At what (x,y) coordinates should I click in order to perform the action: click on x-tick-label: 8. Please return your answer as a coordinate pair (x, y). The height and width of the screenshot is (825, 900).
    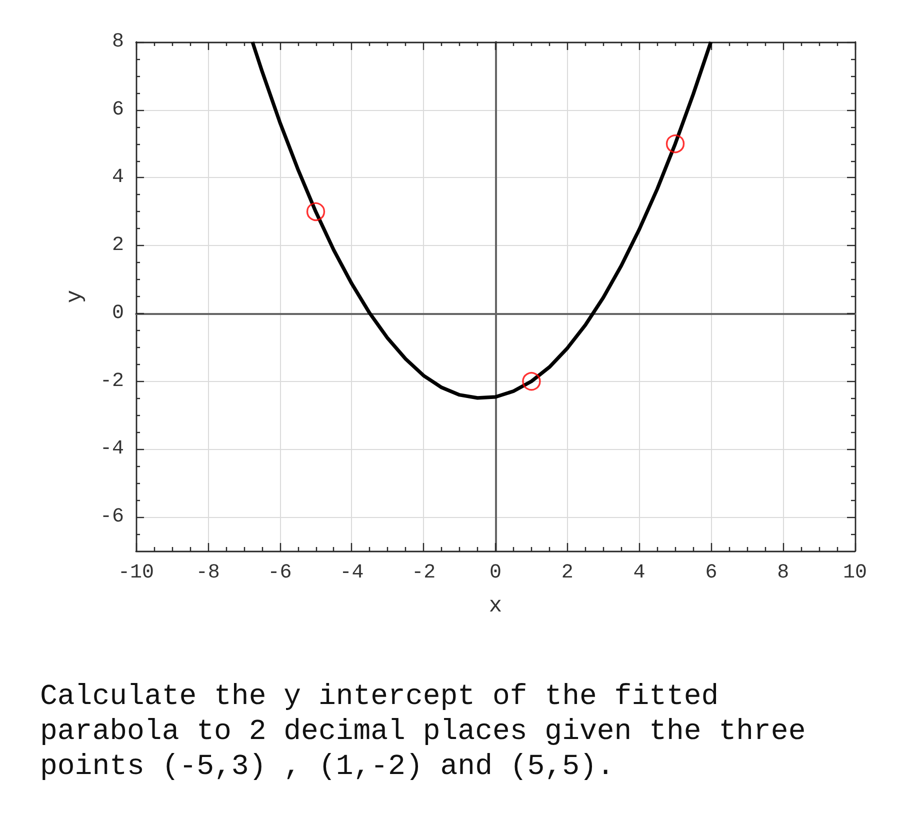
    Looking at the image, I should click on (783, 573).